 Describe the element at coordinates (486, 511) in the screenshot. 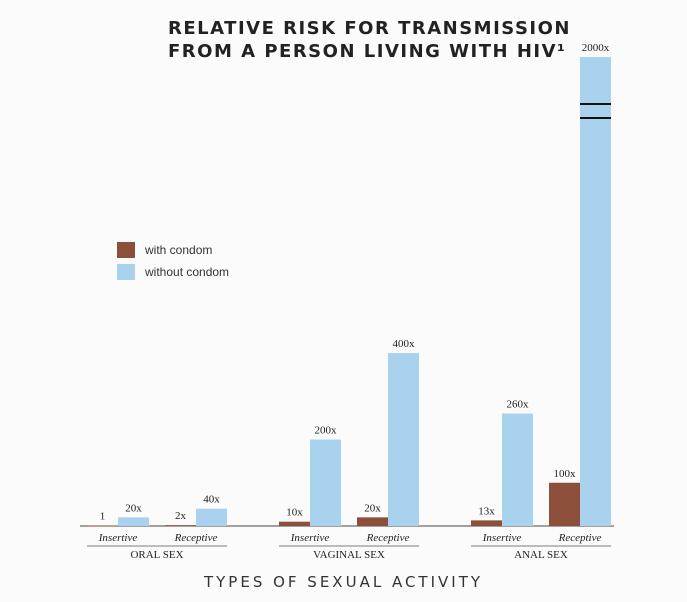

I see `data-label-with-condom-4: 13x` at that location.